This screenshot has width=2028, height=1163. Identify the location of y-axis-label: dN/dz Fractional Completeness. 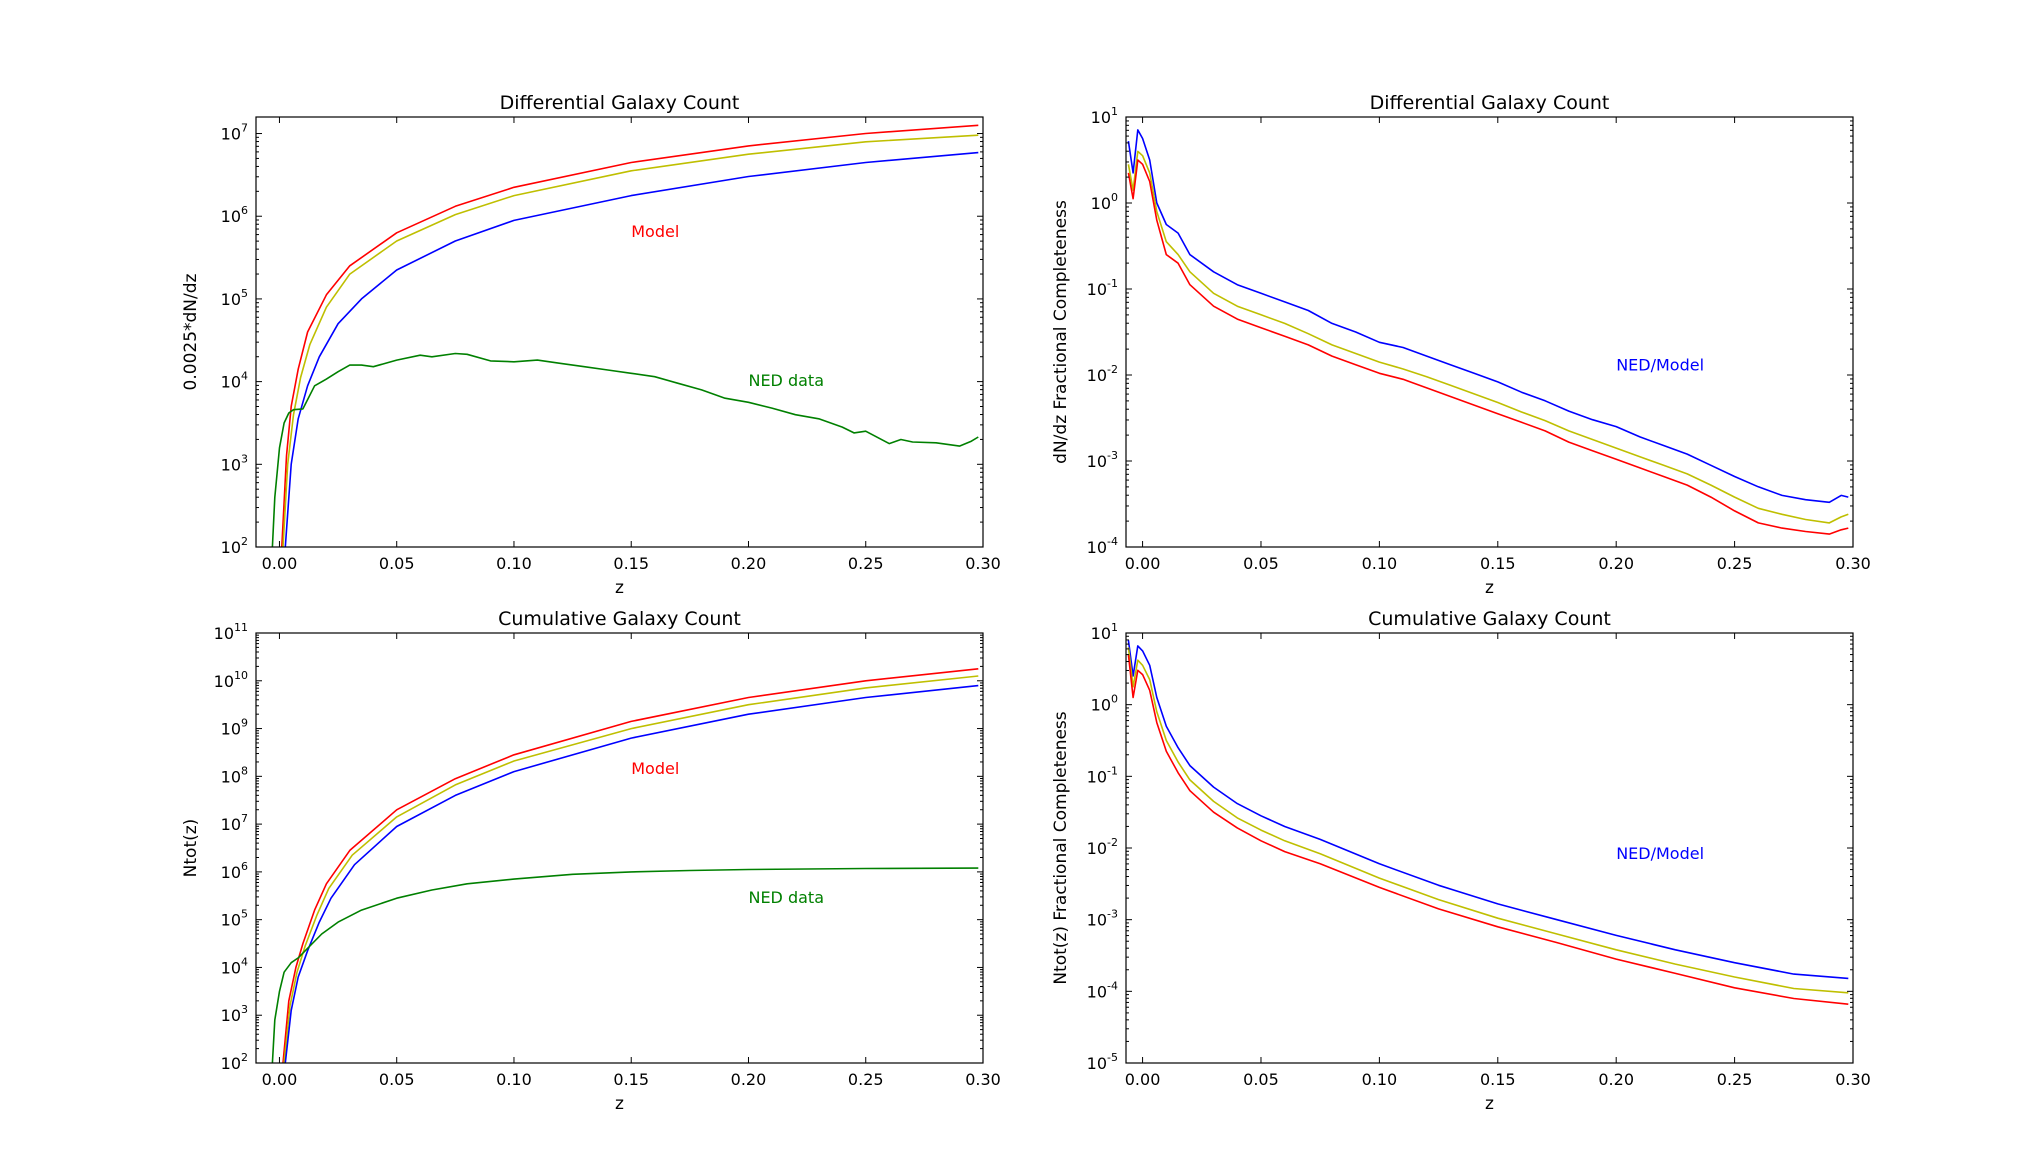
(1061, 332).